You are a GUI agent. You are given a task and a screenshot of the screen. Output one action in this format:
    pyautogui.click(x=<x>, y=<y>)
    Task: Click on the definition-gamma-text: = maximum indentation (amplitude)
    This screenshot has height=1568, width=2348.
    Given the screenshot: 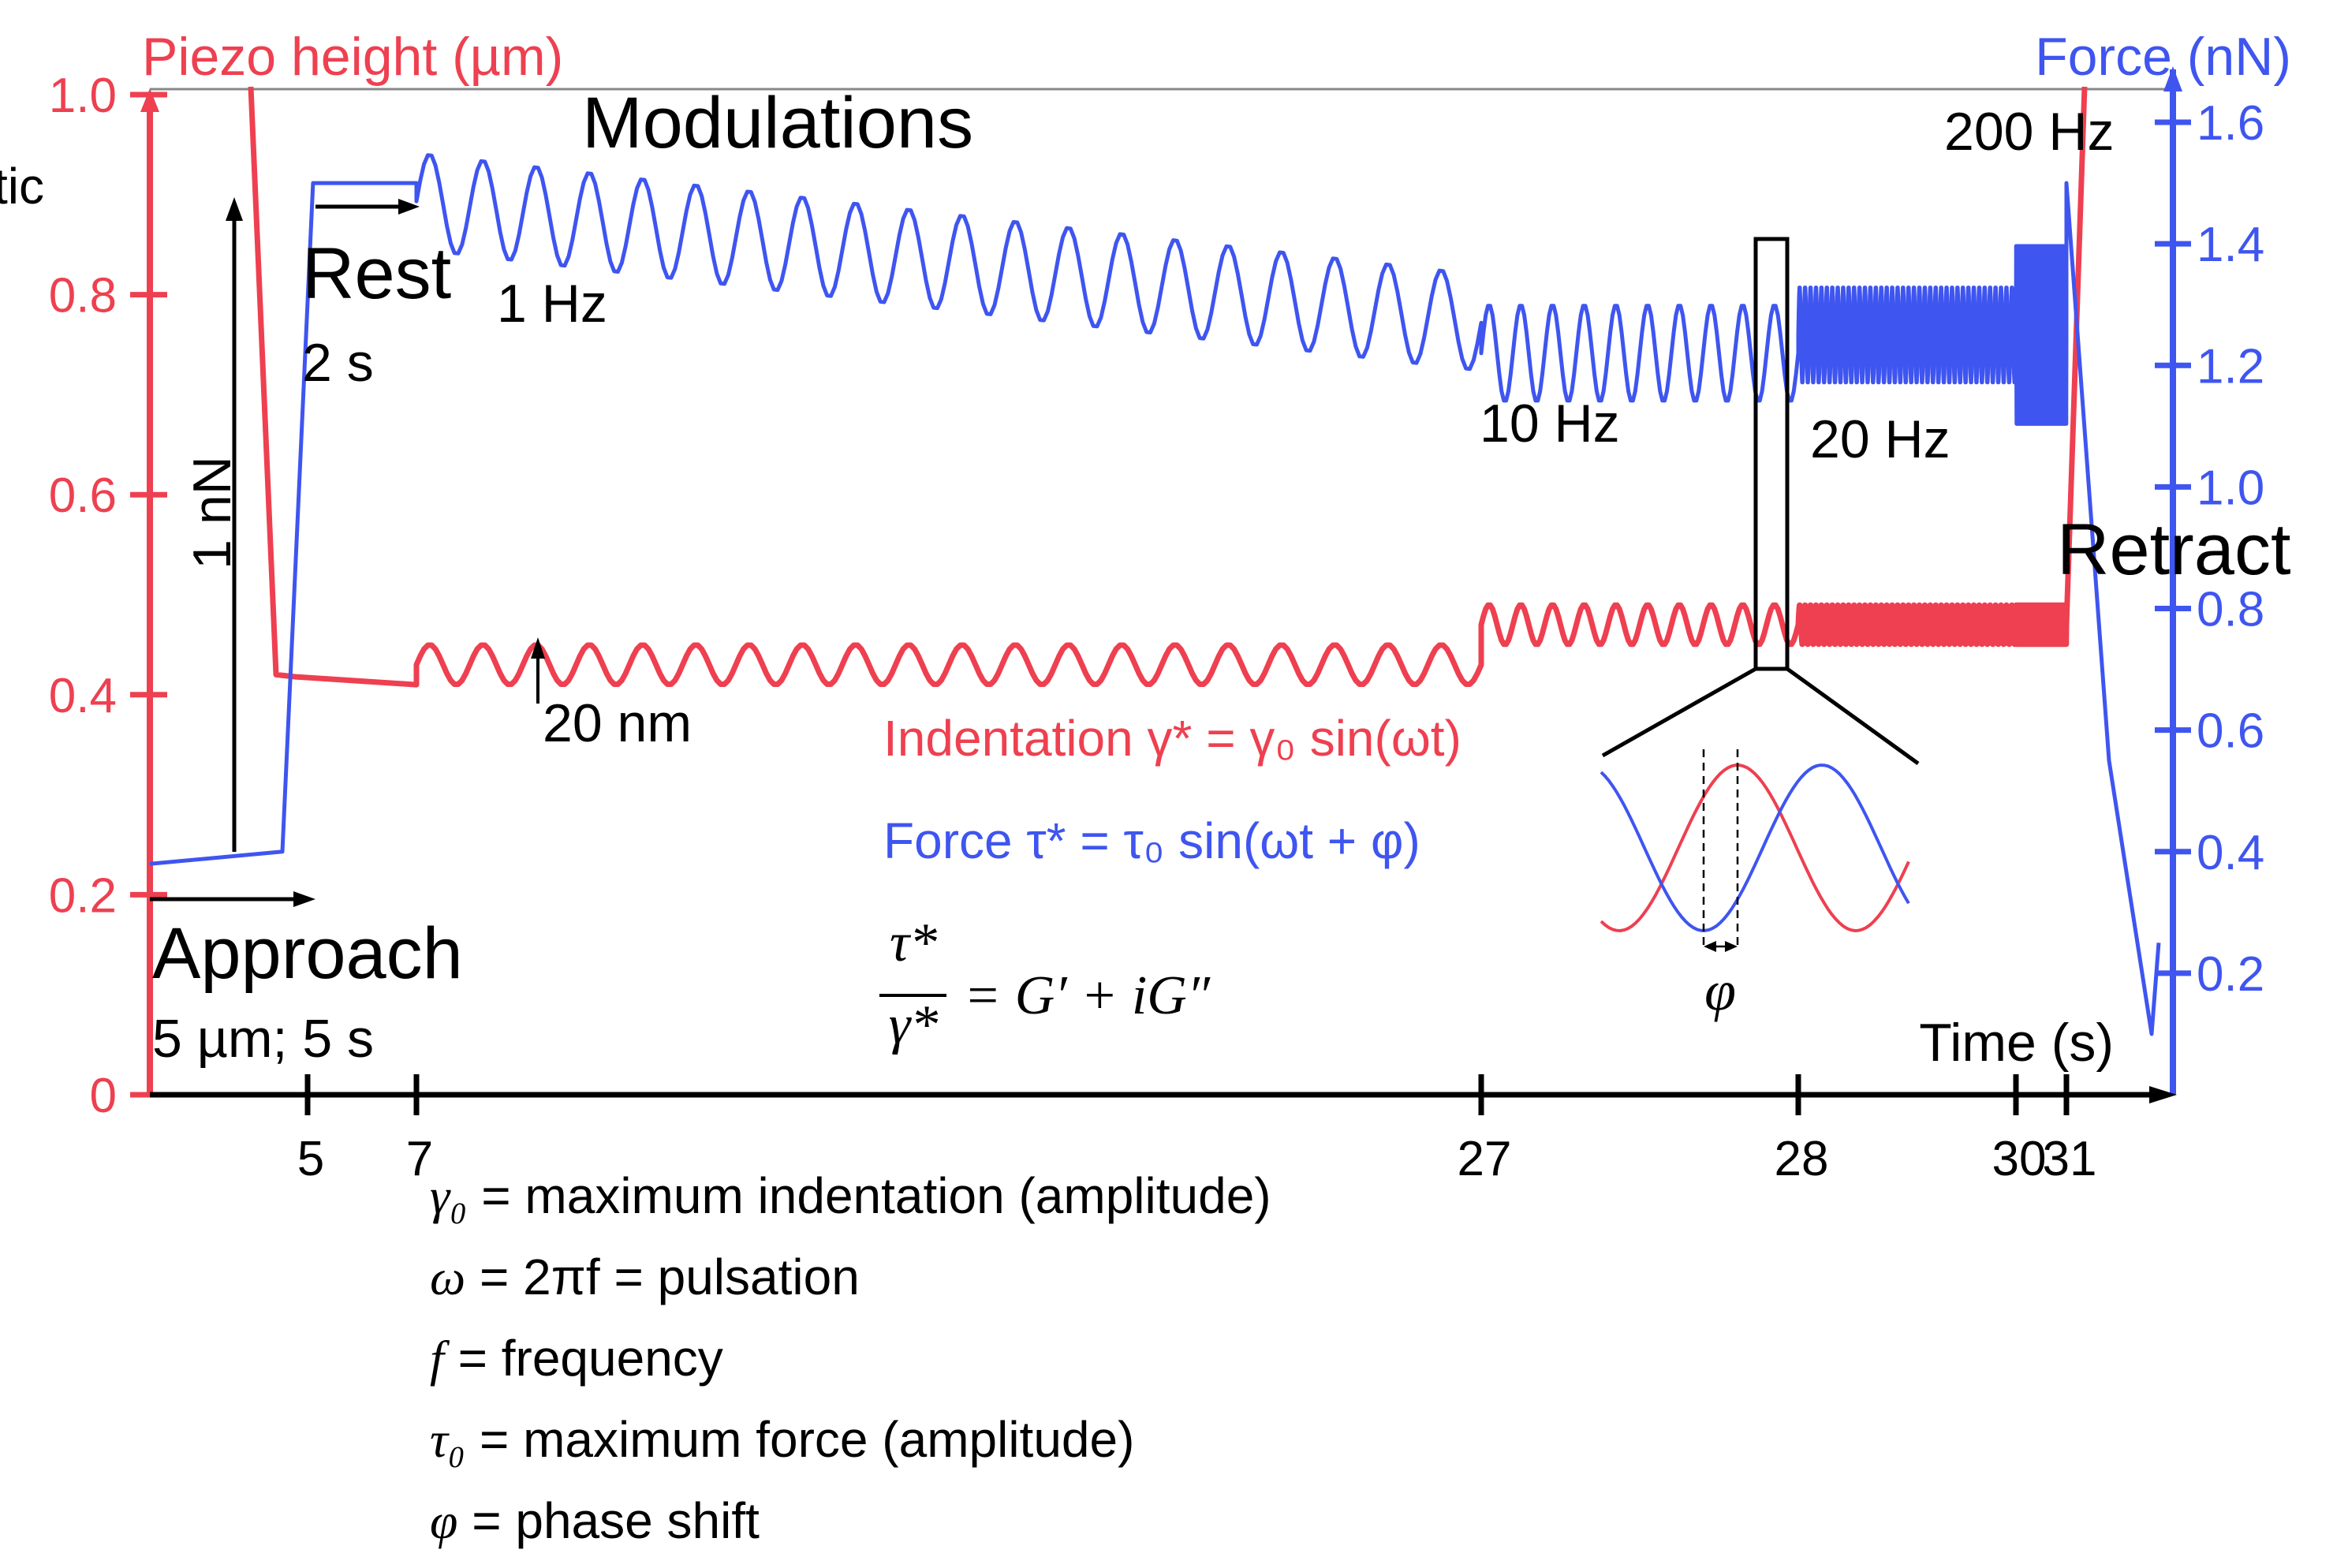 What is the action you would take?
    pyautogui.click(x=869, y=1195)
    